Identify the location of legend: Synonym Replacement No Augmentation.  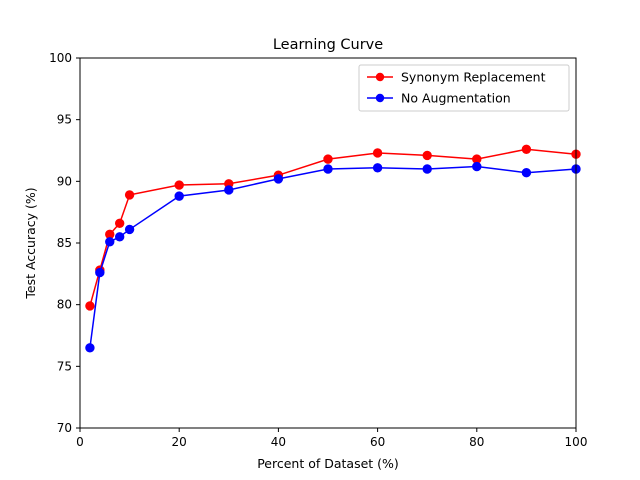
(464, 88).